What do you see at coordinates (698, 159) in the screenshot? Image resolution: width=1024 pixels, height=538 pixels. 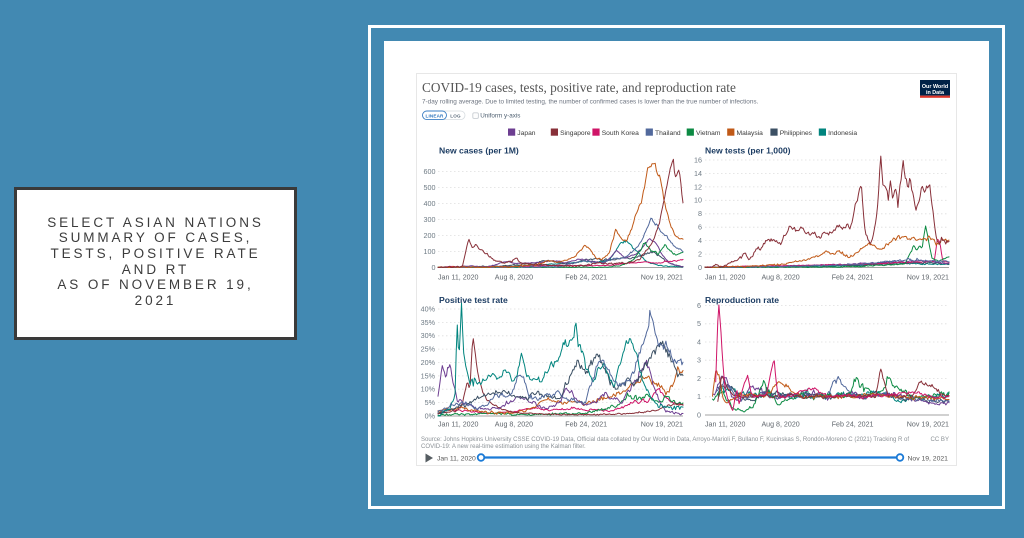 I see `svg-text: 16` at bounding box center [698, 159].